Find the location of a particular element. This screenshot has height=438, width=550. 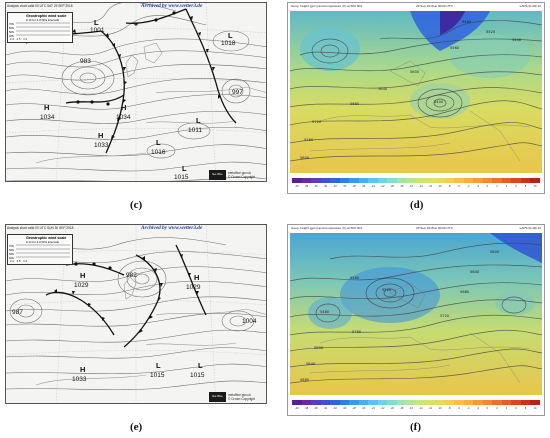

colorbar-tick-label: -16 is located at coordinates (411, 186).